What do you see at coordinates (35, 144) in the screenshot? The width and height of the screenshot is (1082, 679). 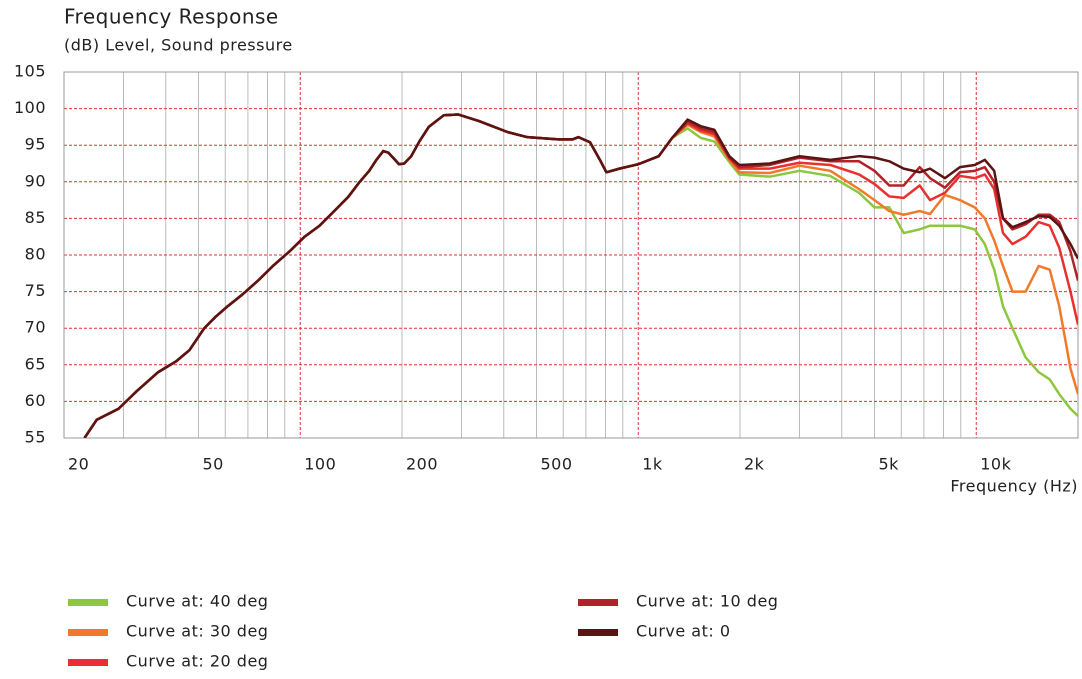 I see `y-tick-label: 95` at bounding box center [35, 144].